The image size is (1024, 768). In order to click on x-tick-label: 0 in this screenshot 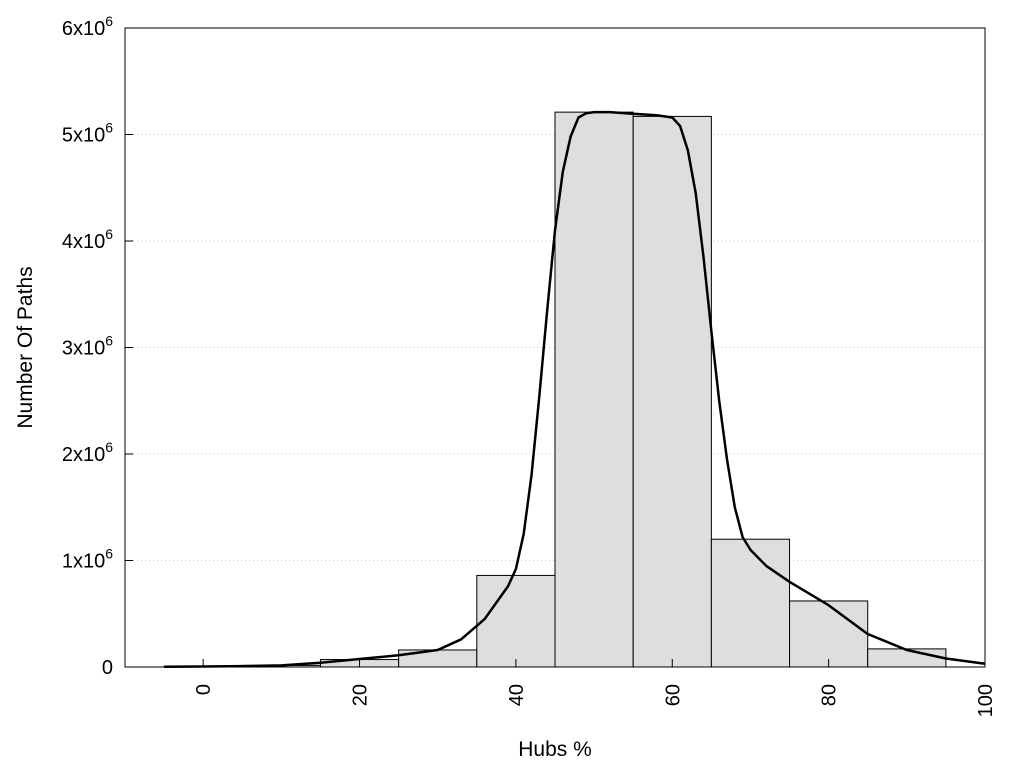, I will do `click(204, 689)`.